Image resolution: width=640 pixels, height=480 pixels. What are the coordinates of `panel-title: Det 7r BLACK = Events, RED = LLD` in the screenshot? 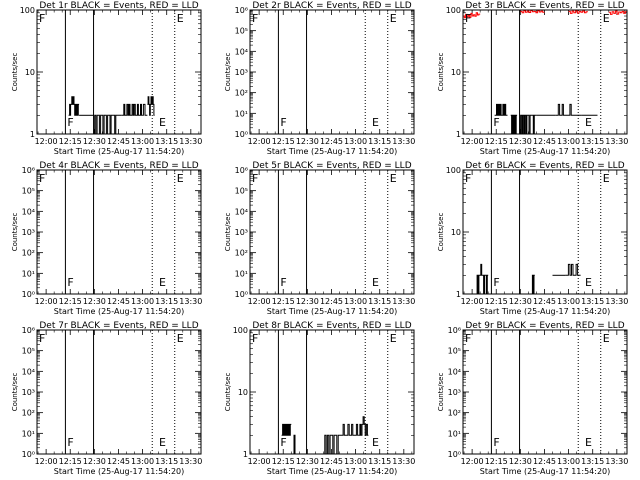 It's located at (118, 326).